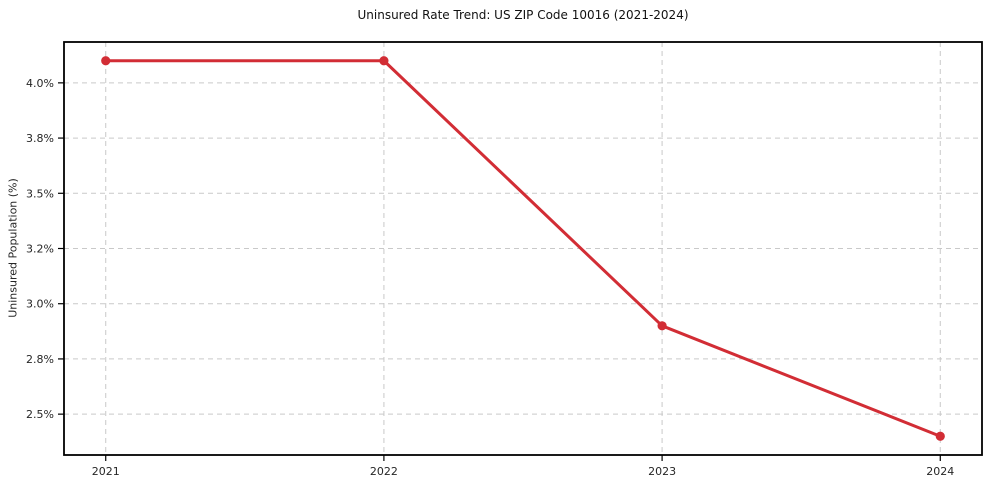 The height and width of the screenshot is (490, 989). I want to click on y-tick-label: 3.2%, so click(40, 249).